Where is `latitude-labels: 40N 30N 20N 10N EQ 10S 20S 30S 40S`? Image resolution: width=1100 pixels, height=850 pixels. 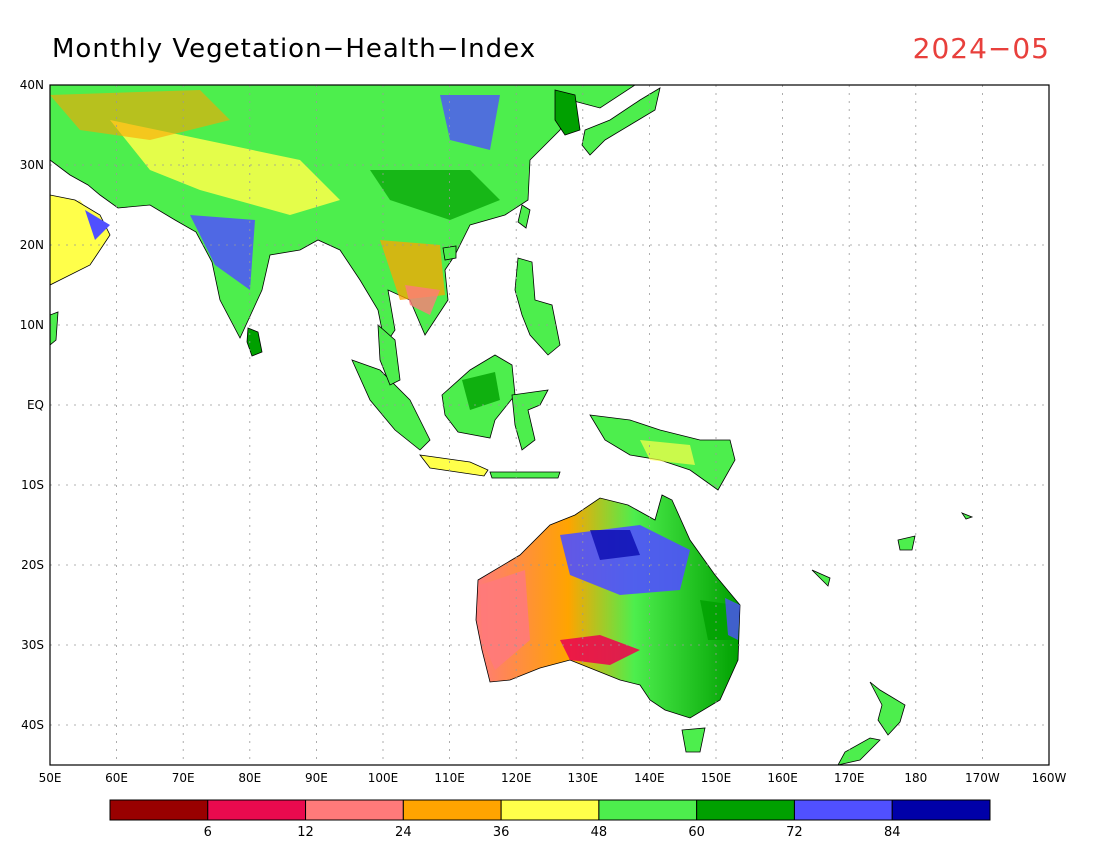 latitude-labels: 40N 30N 20N 10N EQ 10S 20S 30S 40S is located at coordinates (32, 405).